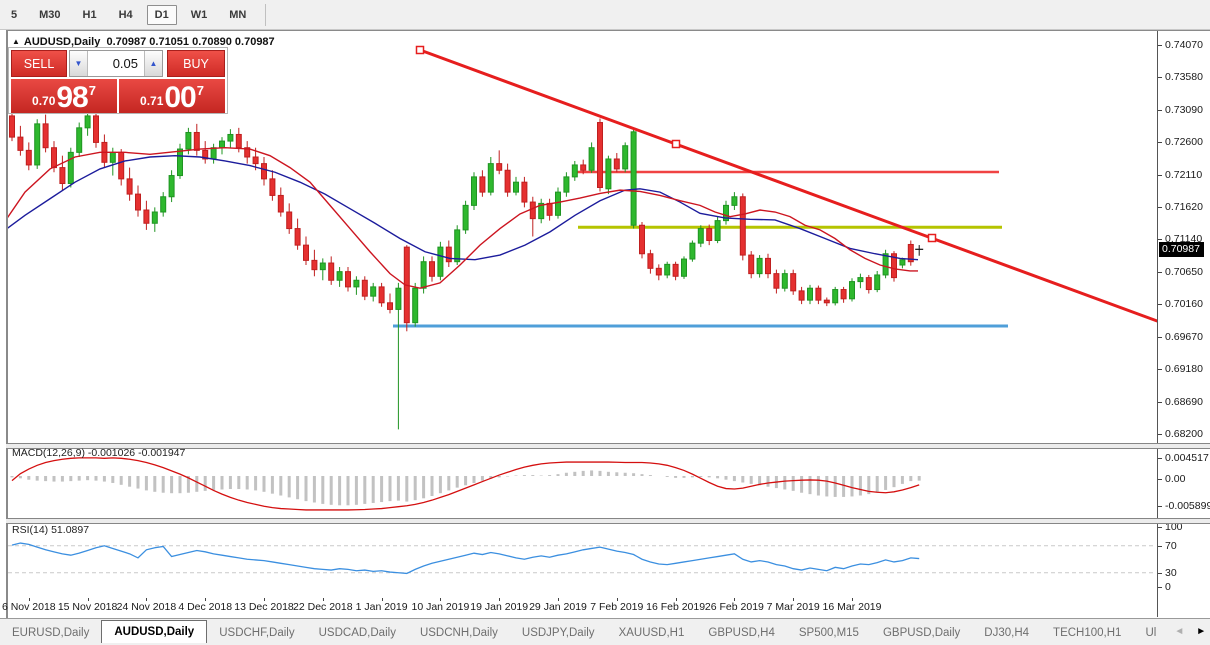  Describe the element at coordinates (1171, 546) in the screenshot. I see `rsi-axis-label: 70` at that location.